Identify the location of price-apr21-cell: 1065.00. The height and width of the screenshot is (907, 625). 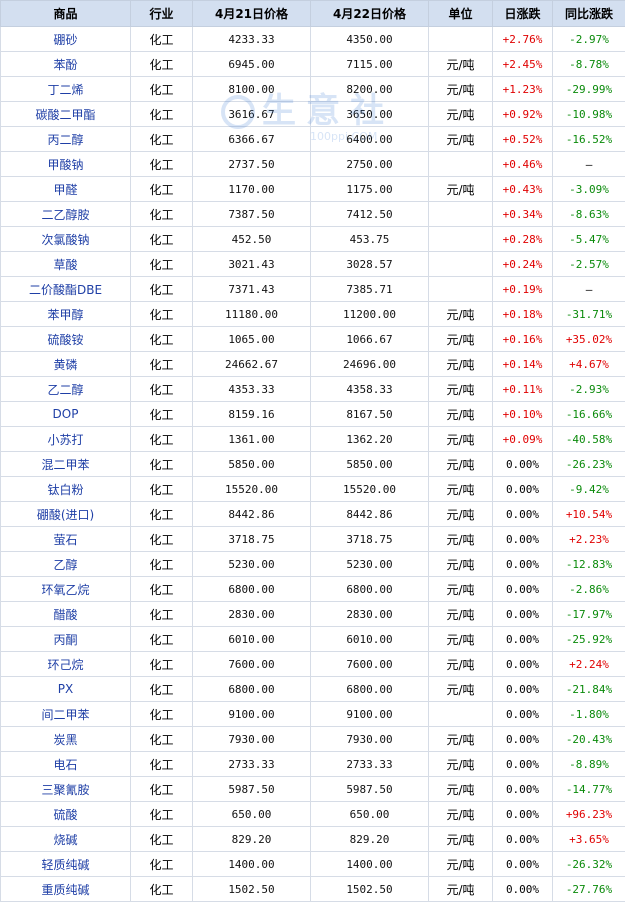
(251, 339).